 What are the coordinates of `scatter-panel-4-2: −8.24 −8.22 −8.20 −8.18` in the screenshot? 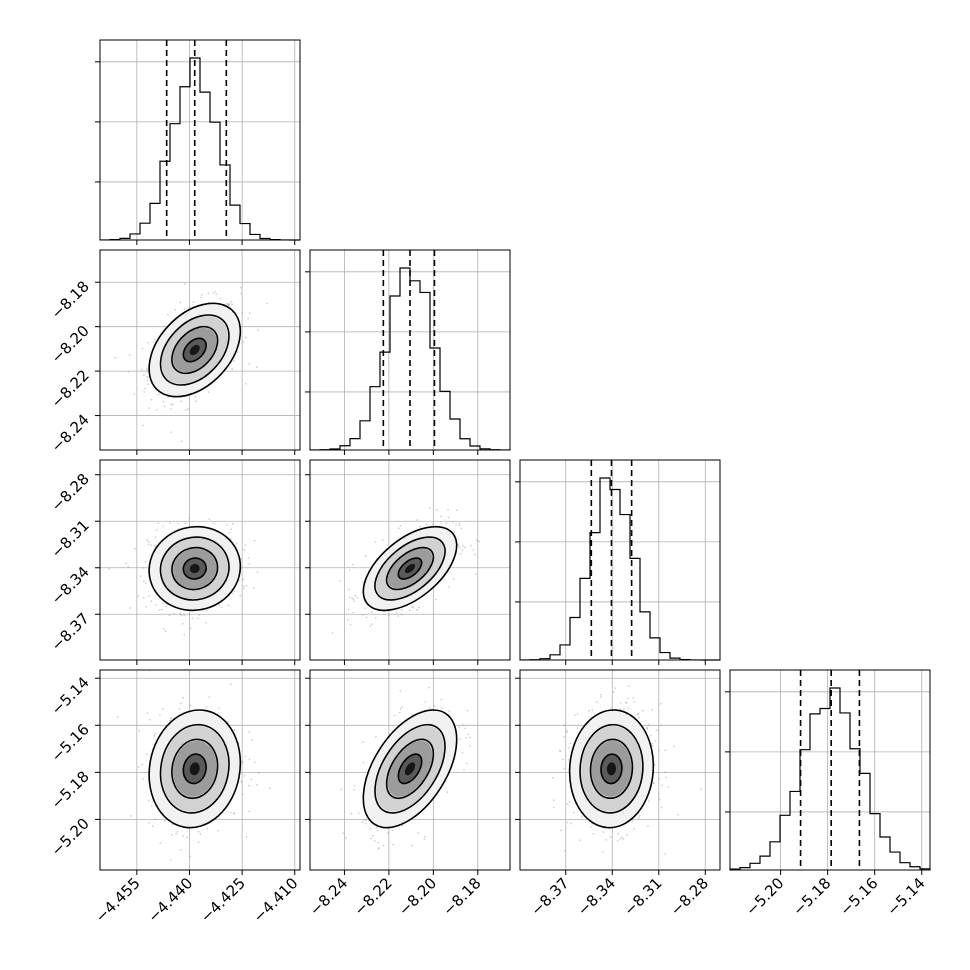 It's located at (408, 794).